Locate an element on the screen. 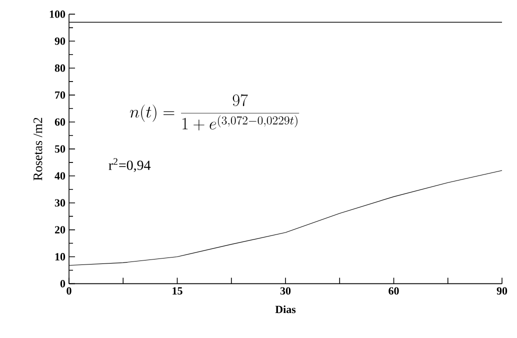 This screenshot has height=338, width=517. y-tick-label: 10 is located at coordinates (60, 256).